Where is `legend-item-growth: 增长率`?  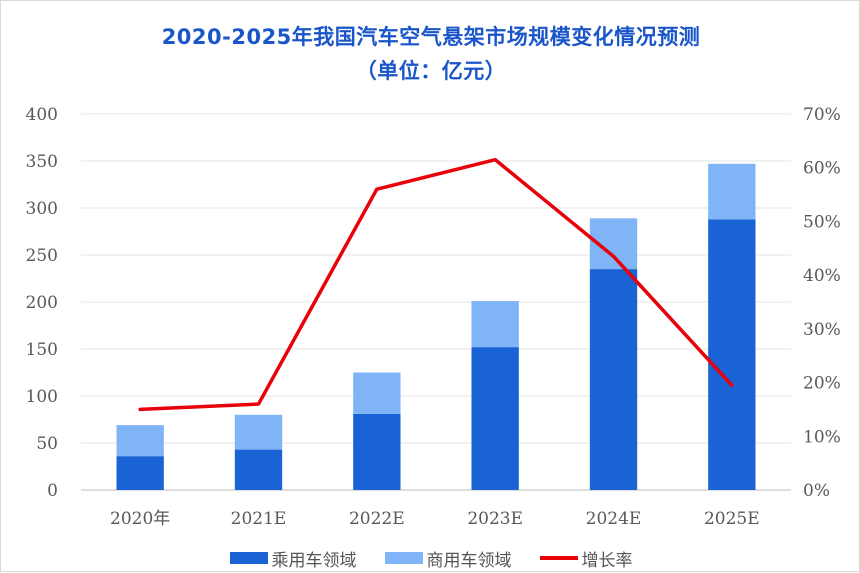 legend-item-growth: 增长率 is located at coordinates (586, 558).